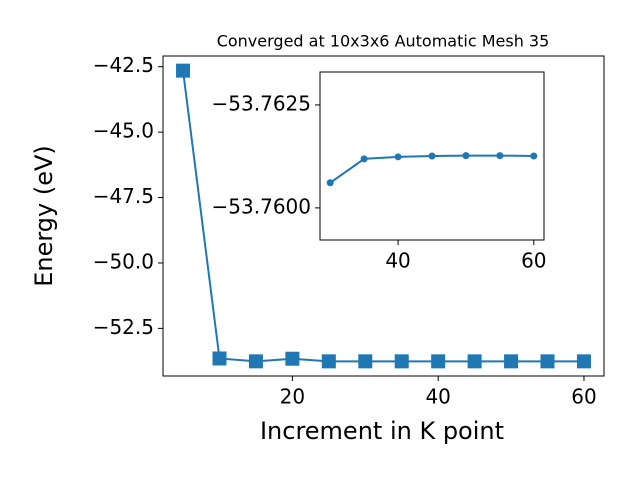 The image size is (640, 480). I want to click on y-tick-label: −47.5, so click(123, 196).